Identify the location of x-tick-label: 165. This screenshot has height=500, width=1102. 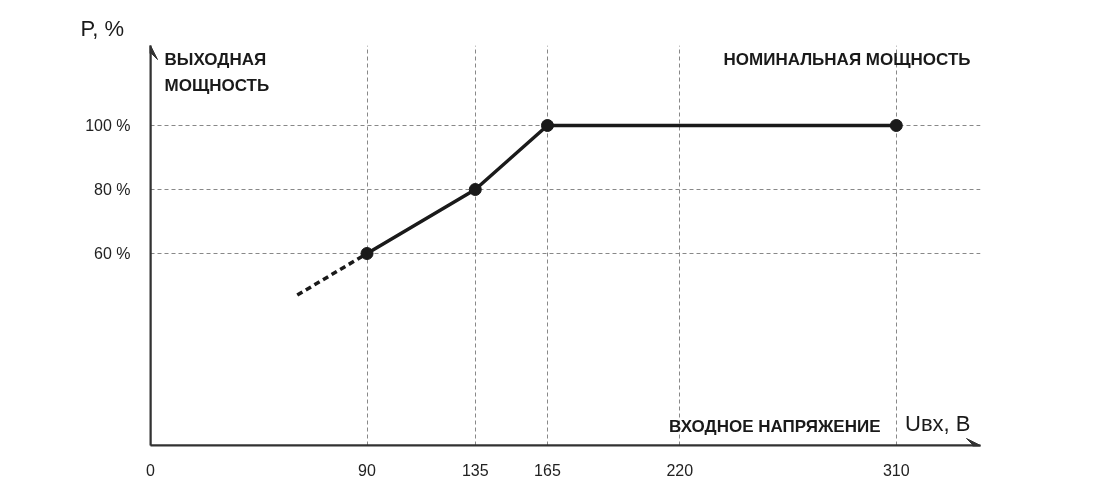
(547, 470).